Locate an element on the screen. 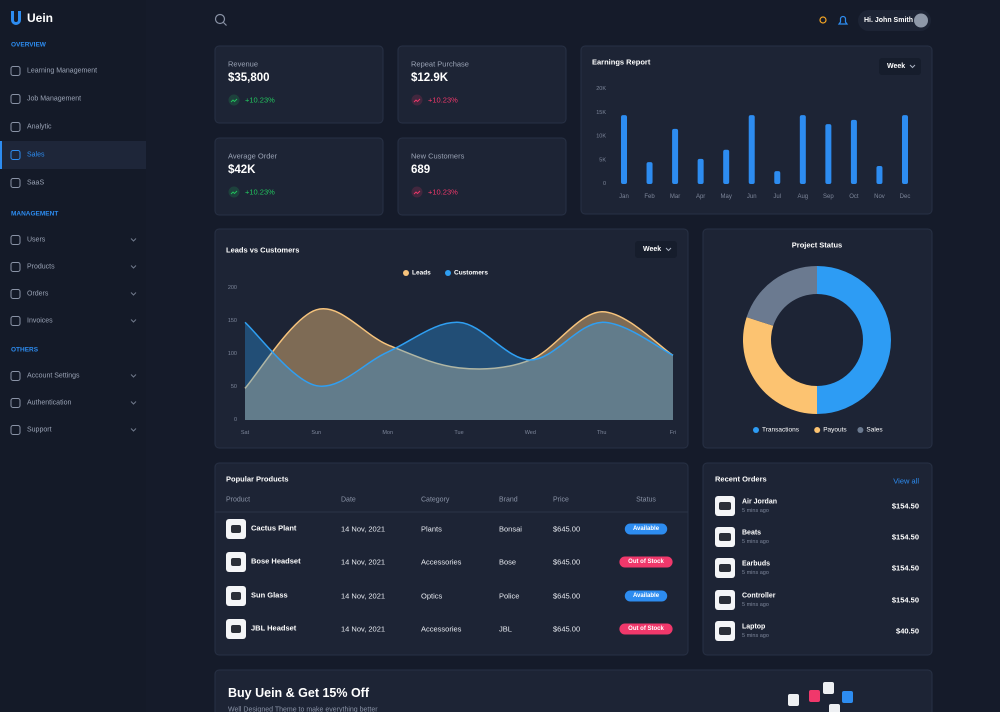 The height and width of the screenshot is (712, 1000). table-cell: Plants is located at coordinates (431, 529).